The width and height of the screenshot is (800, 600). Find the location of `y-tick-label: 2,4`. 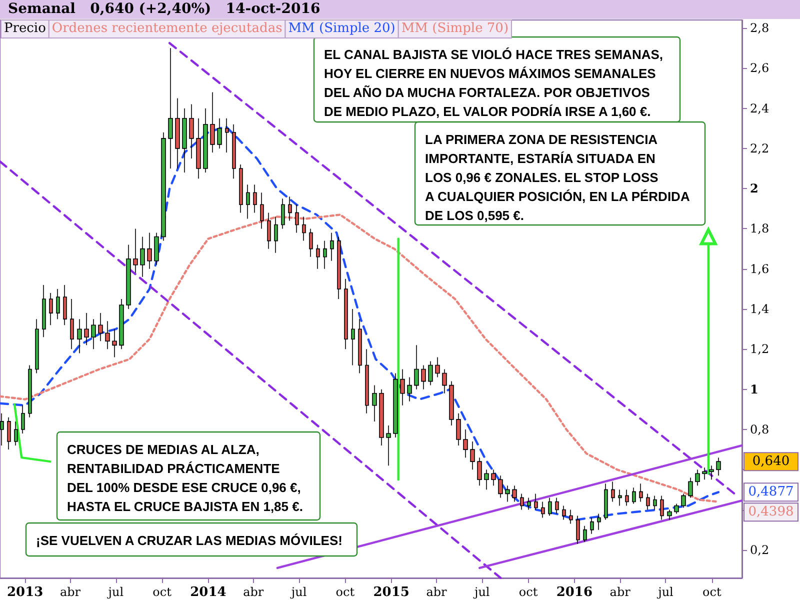

y-tick-label: 2,4 is located at coordinates (760, 108).